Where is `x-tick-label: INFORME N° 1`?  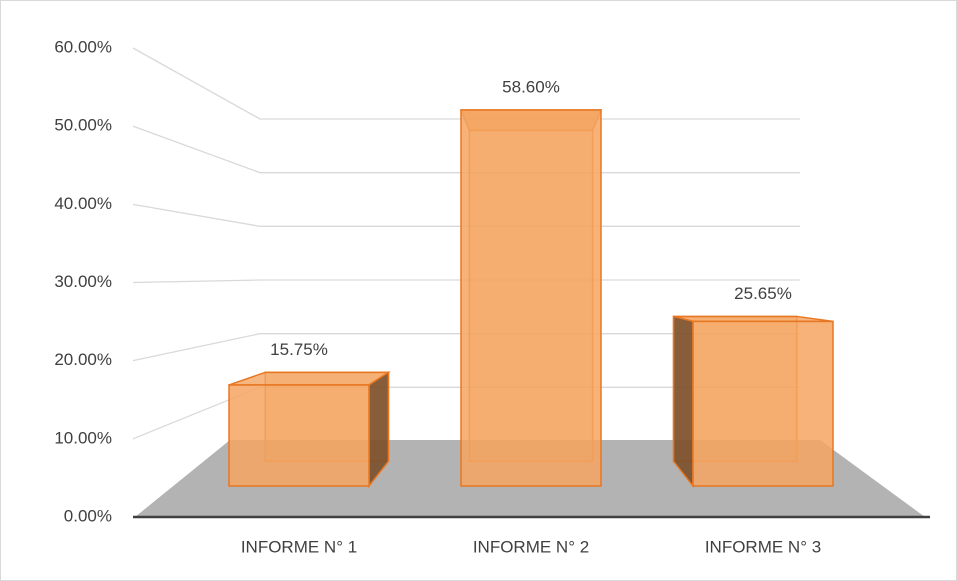
x-tick-label: INFORME N° 1 is located at coordinates (299, 546).